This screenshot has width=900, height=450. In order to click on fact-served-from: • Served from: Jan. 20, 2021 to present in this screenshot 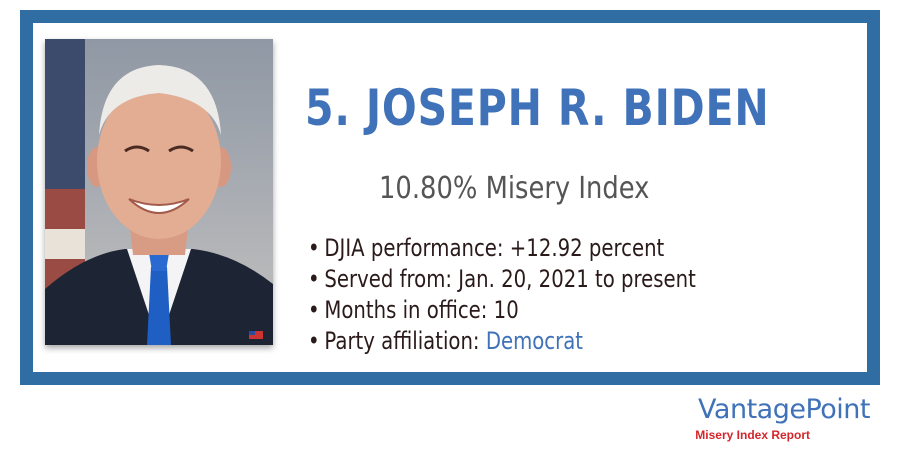, I will do `click(502, 279)`.